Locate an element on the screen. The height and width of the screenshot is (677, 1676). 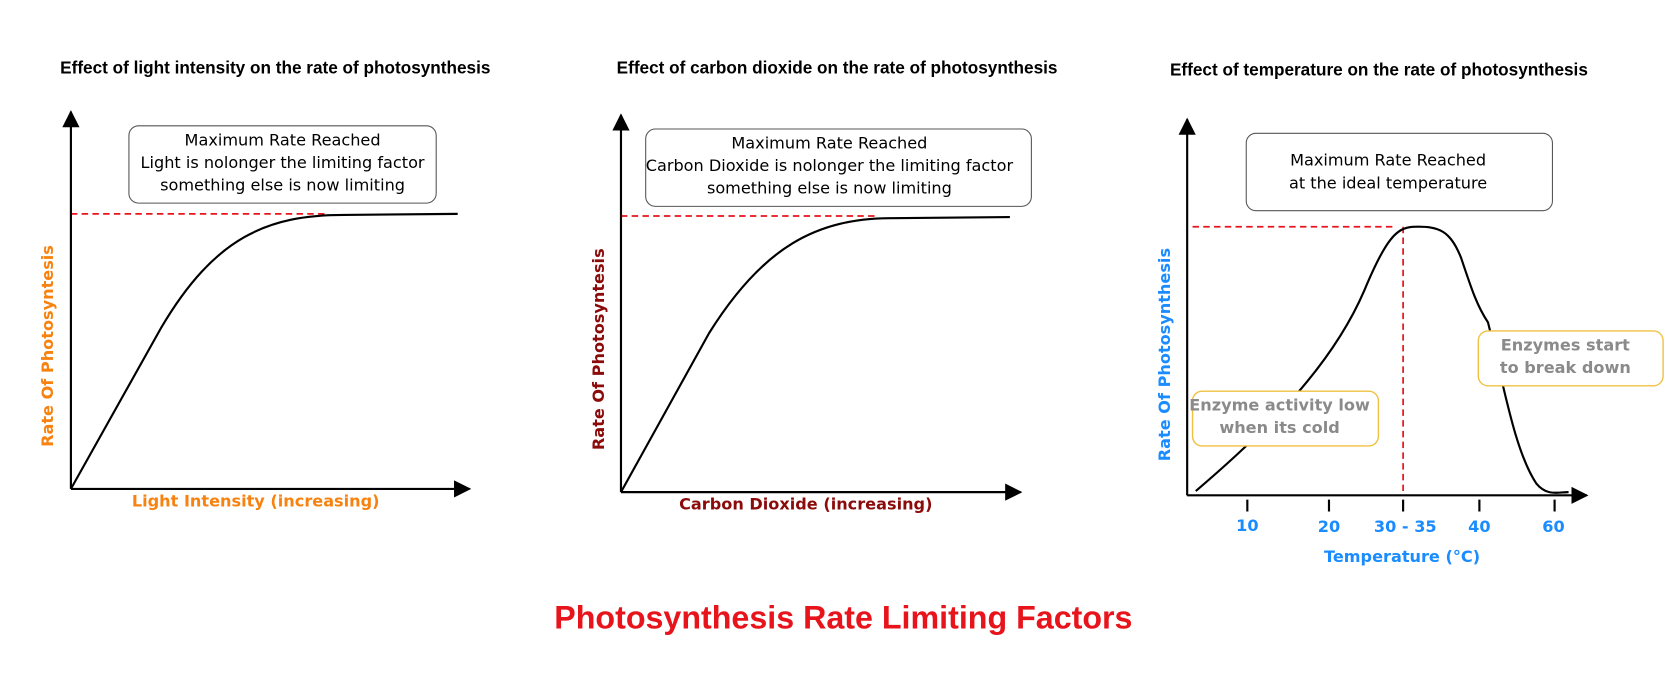
x-label: Carbon Dioxide (increasing) is located at coordinates (805, 504).